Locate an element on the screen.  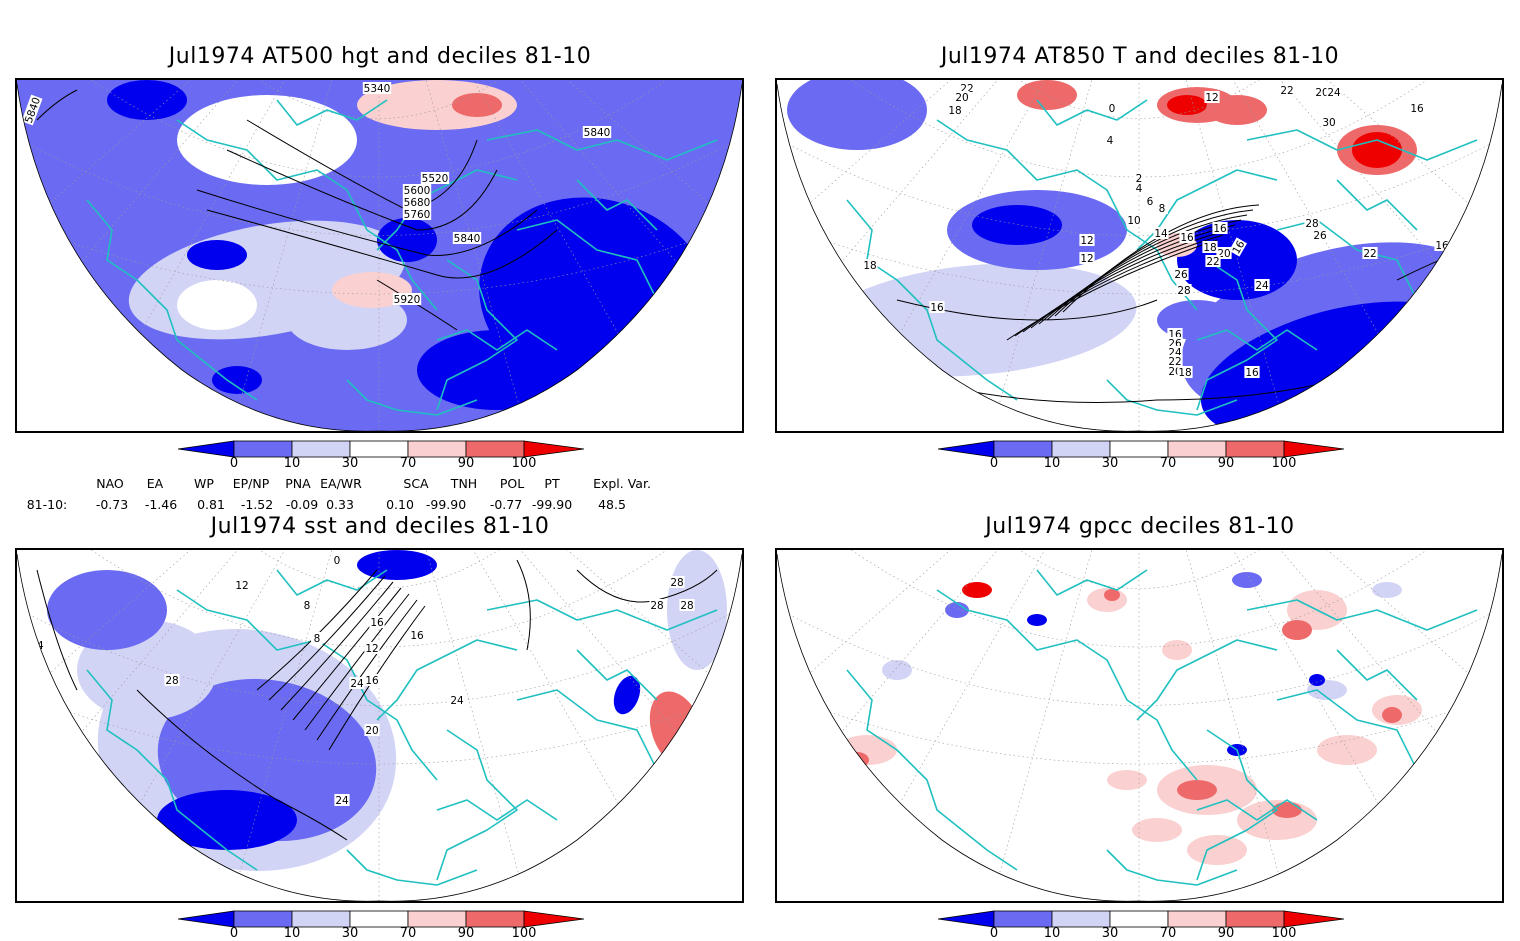
colorbar-hgt500: 0 10 30 70 90 100 is located at coordinates (381, 458).